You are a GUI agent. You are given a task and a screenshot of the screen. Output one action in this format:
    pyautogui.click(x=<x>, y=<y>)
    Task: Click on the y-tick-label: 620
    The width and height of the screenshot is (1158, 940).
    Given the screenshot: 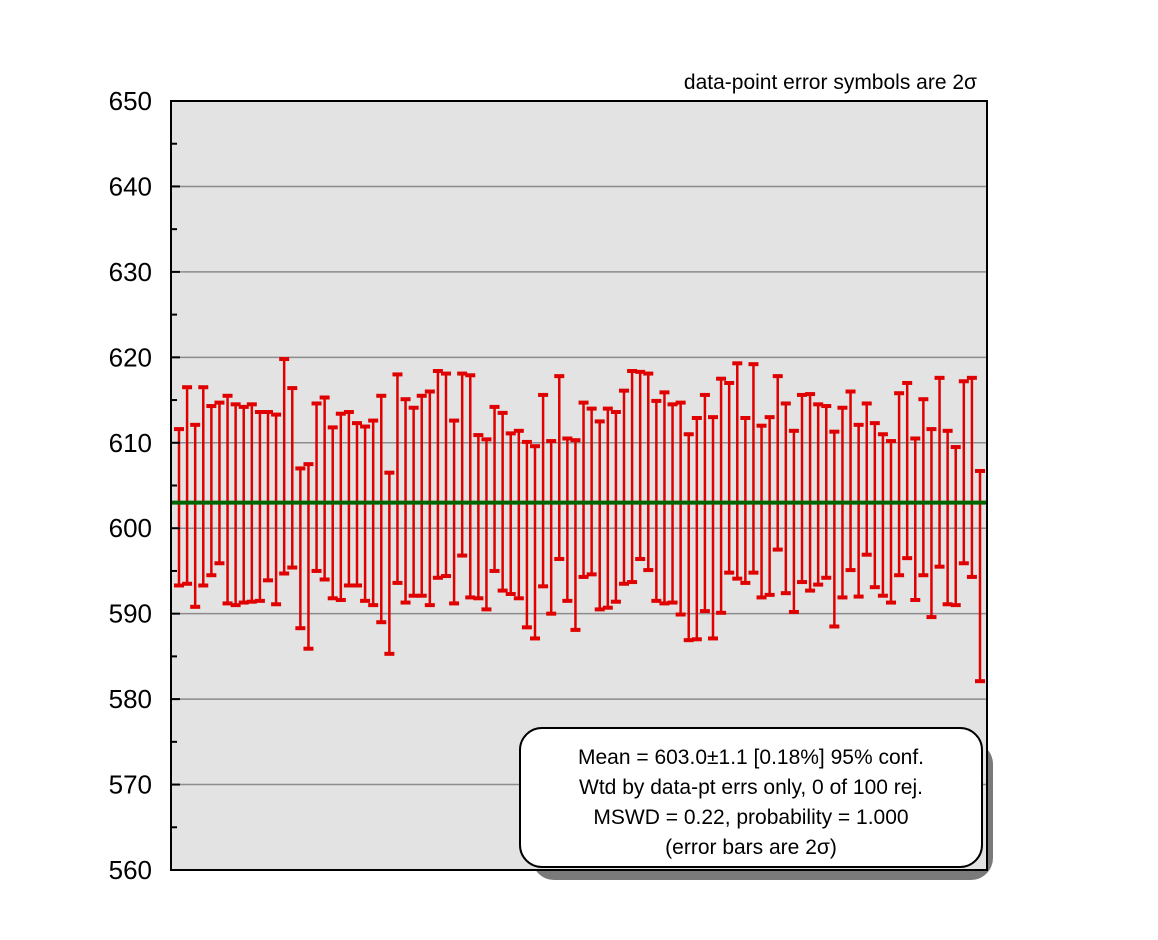 What is the action you would take?
    pyautogui.click(x=130, y=357)
    